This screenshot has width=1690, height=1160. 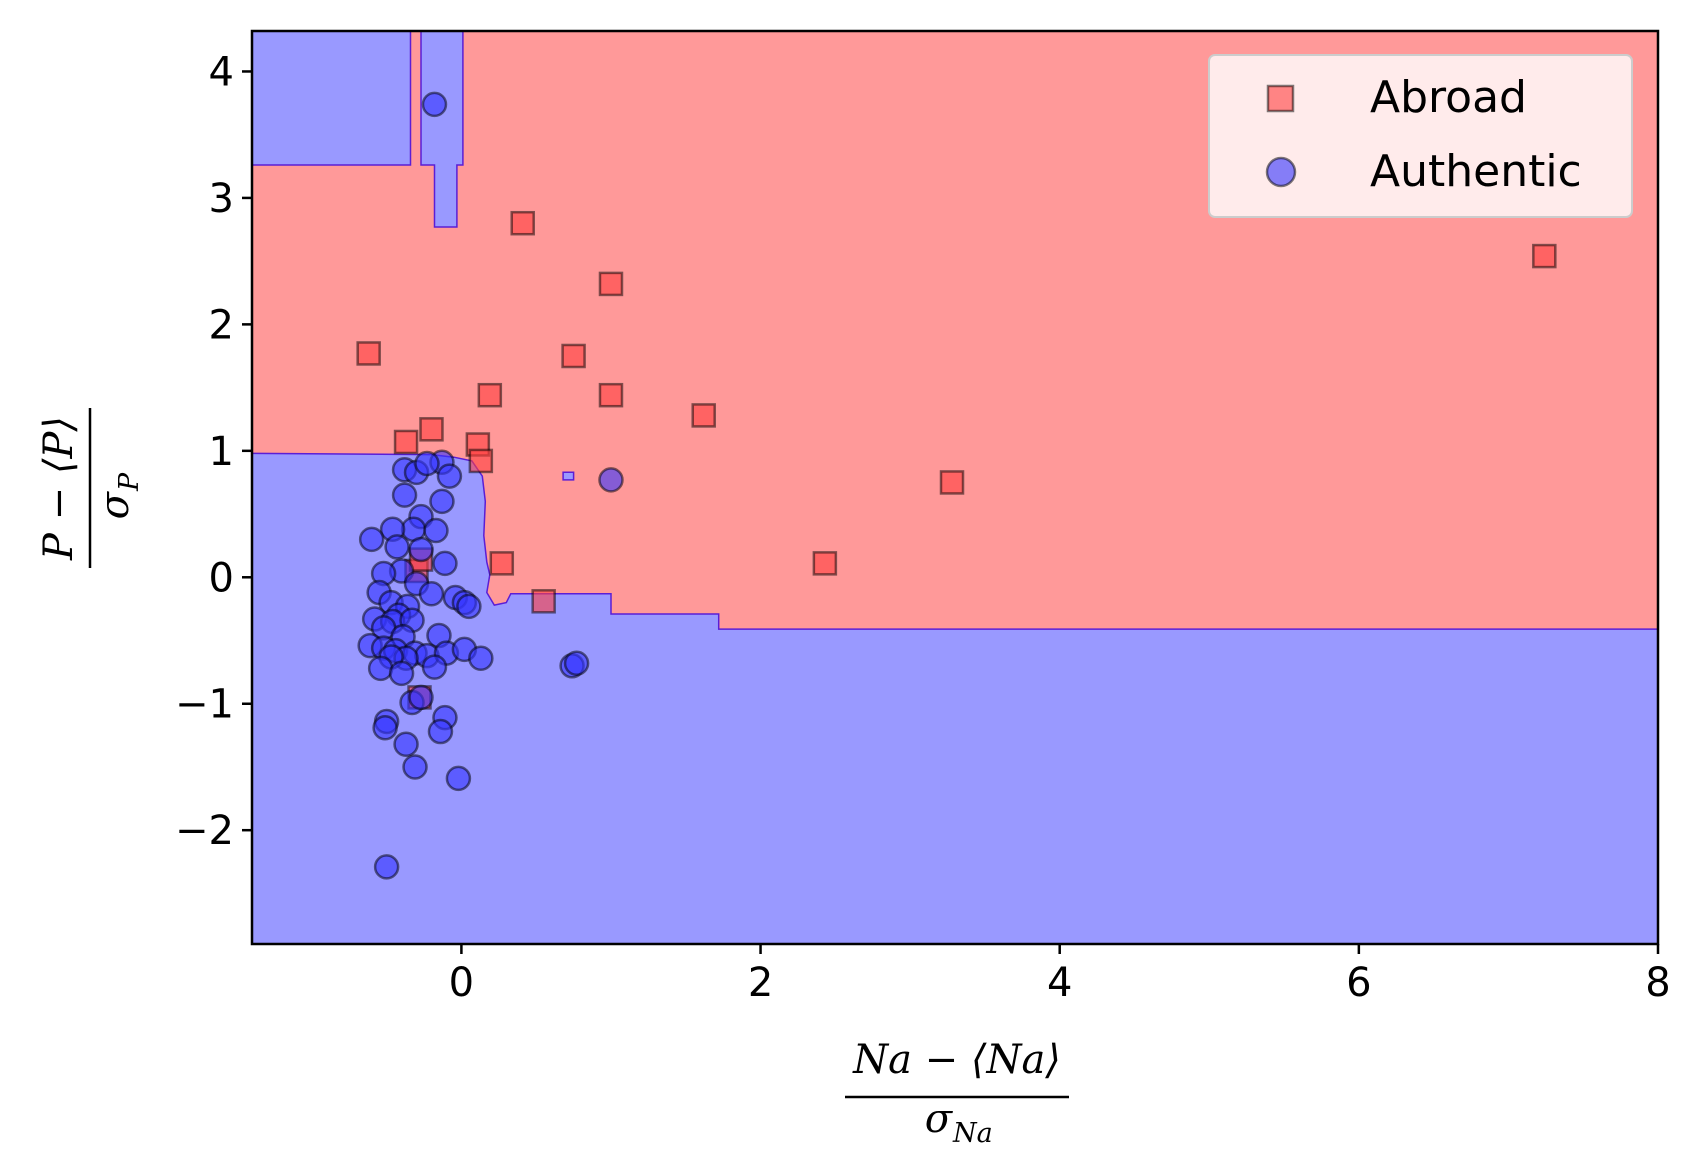 What do you see at coordinates (204, 831) in the screenshot?
I see `y-tick-label: −2` at bounding box center [204, 831].